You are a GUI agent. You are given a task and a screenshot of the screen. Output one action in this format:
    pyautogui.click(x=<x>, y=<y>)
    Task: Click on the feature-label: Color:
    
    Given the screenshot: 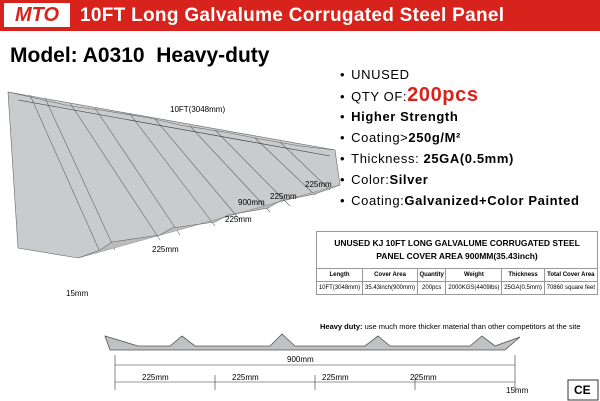 What is the action you would take?
    pyautogui.click(x=370, y=179)
    